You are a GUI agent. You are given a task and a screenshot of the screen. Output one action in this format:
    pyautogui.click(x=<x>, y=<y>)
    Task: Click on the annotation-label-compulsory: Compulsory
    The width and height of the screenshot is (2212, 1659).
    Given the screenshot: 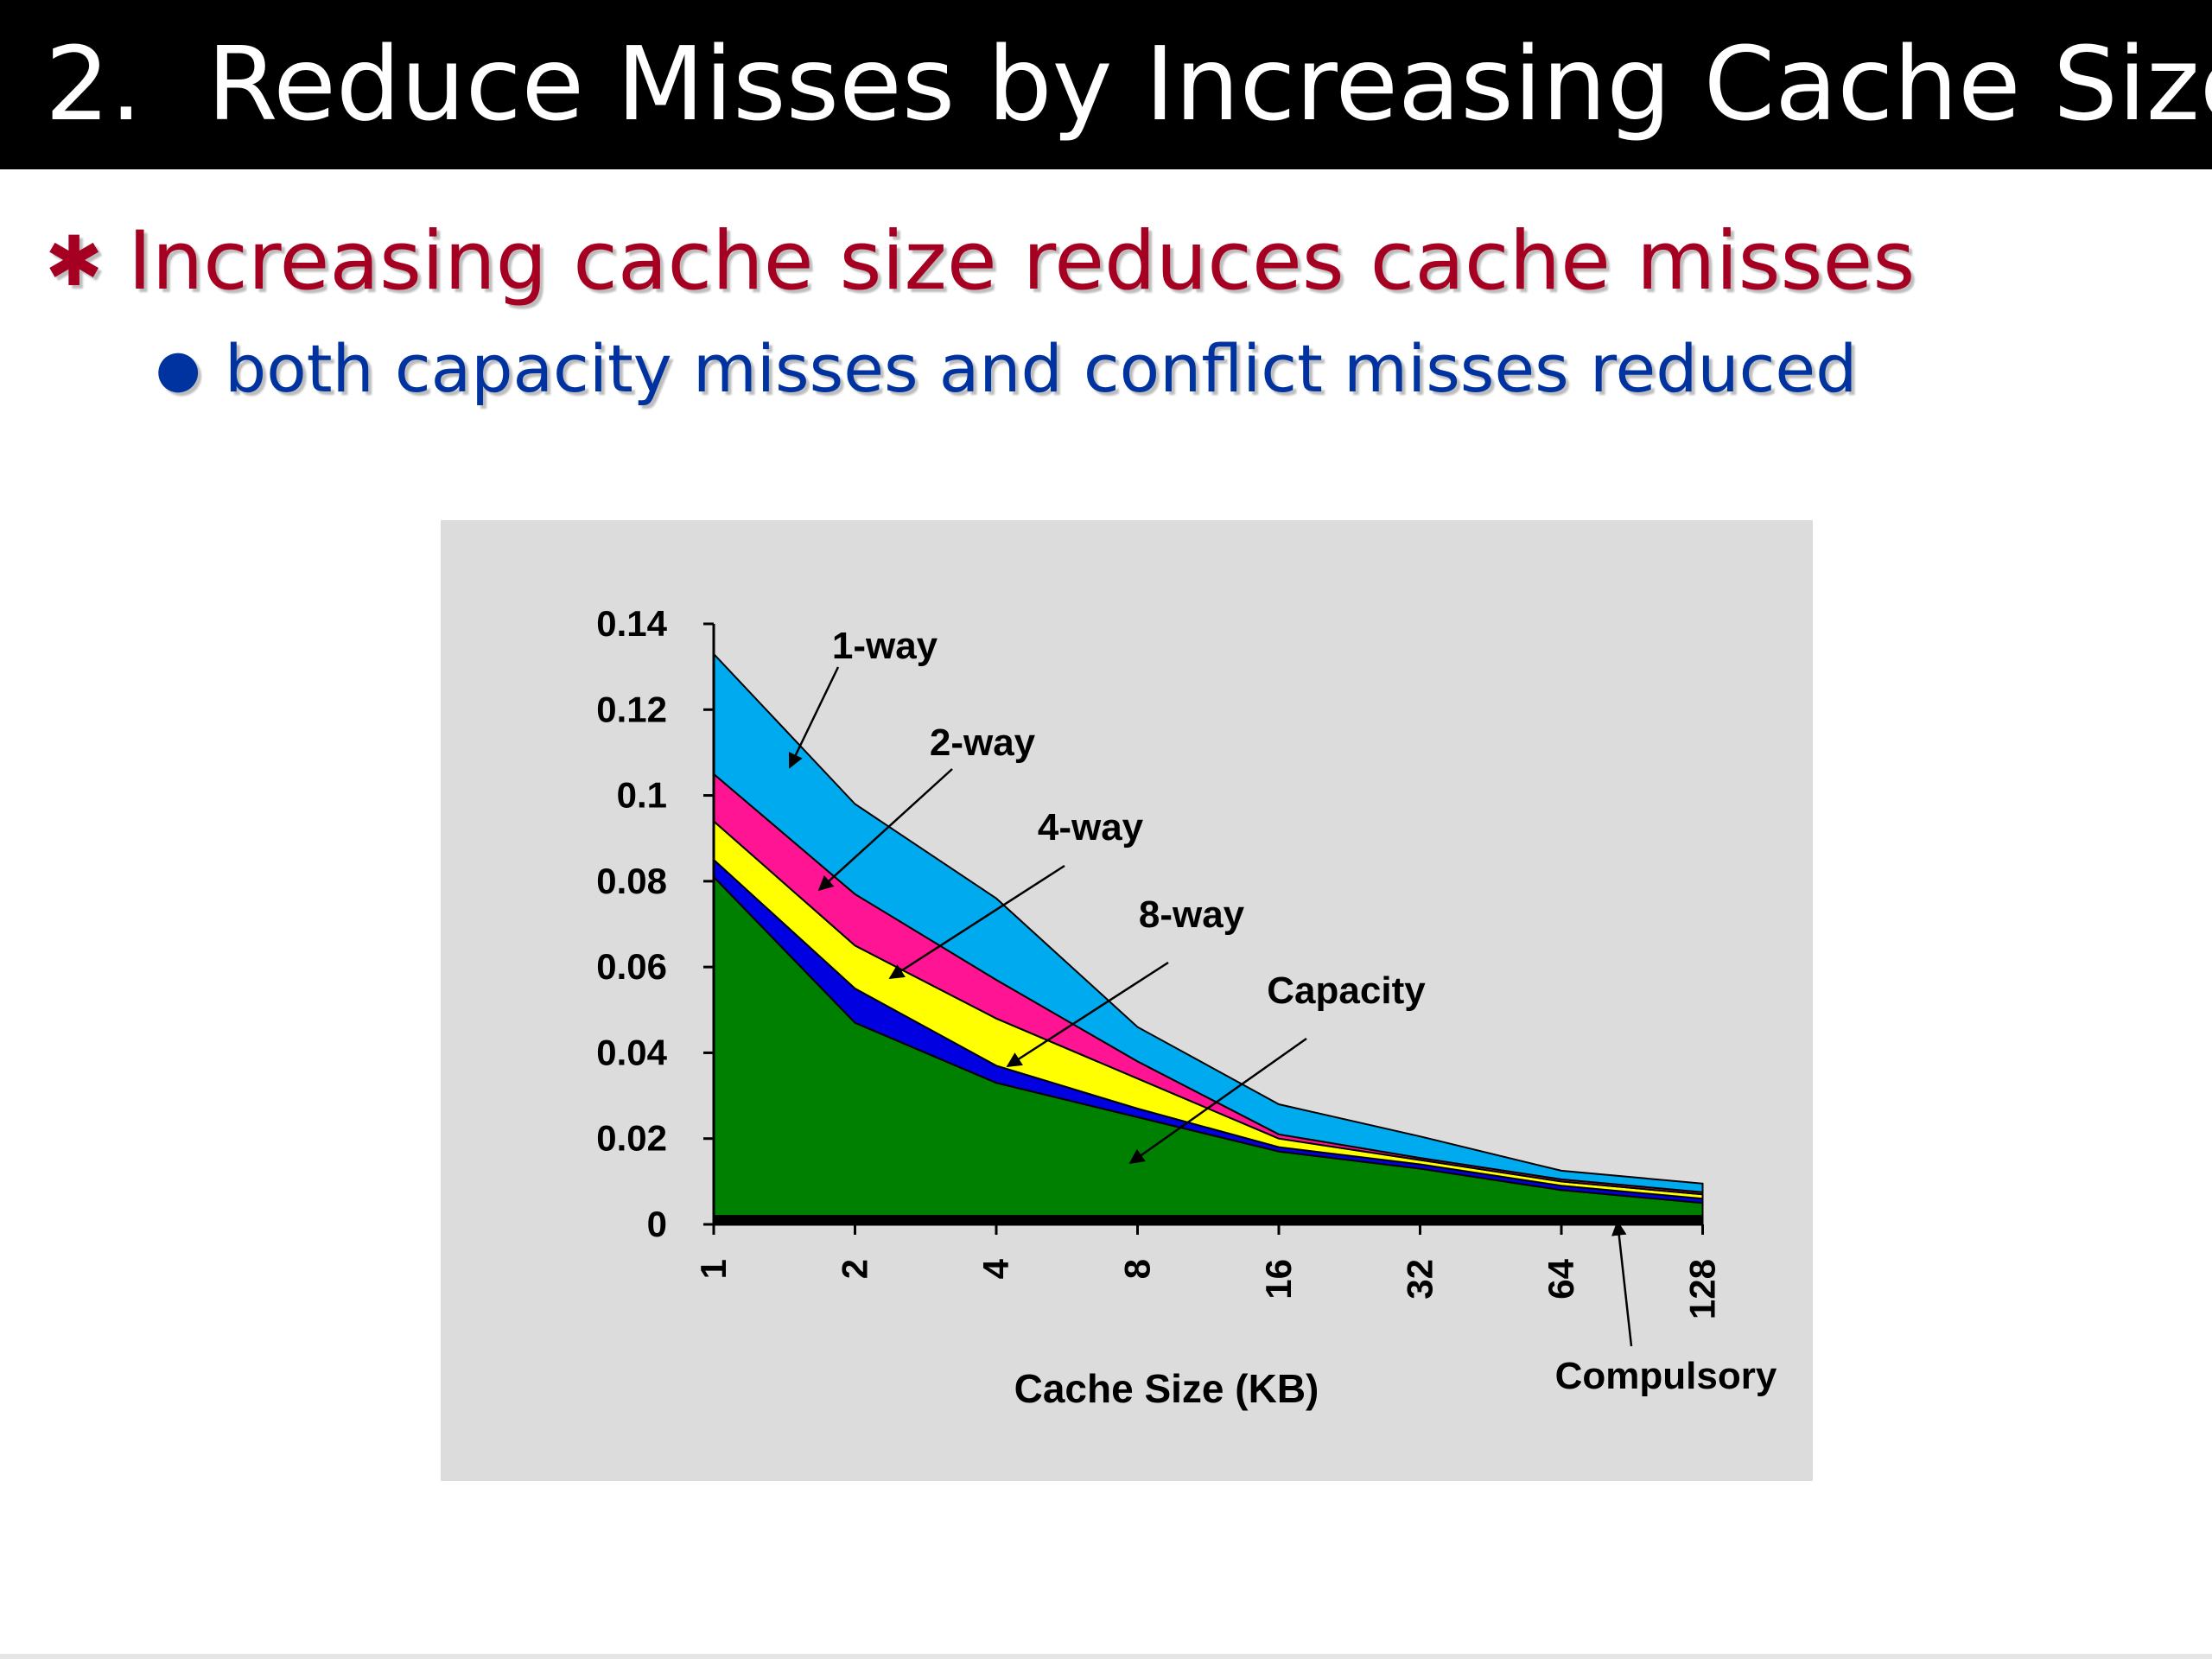 What is the action you would take?
    pyautogui.click(x=1666, y=1376)
    